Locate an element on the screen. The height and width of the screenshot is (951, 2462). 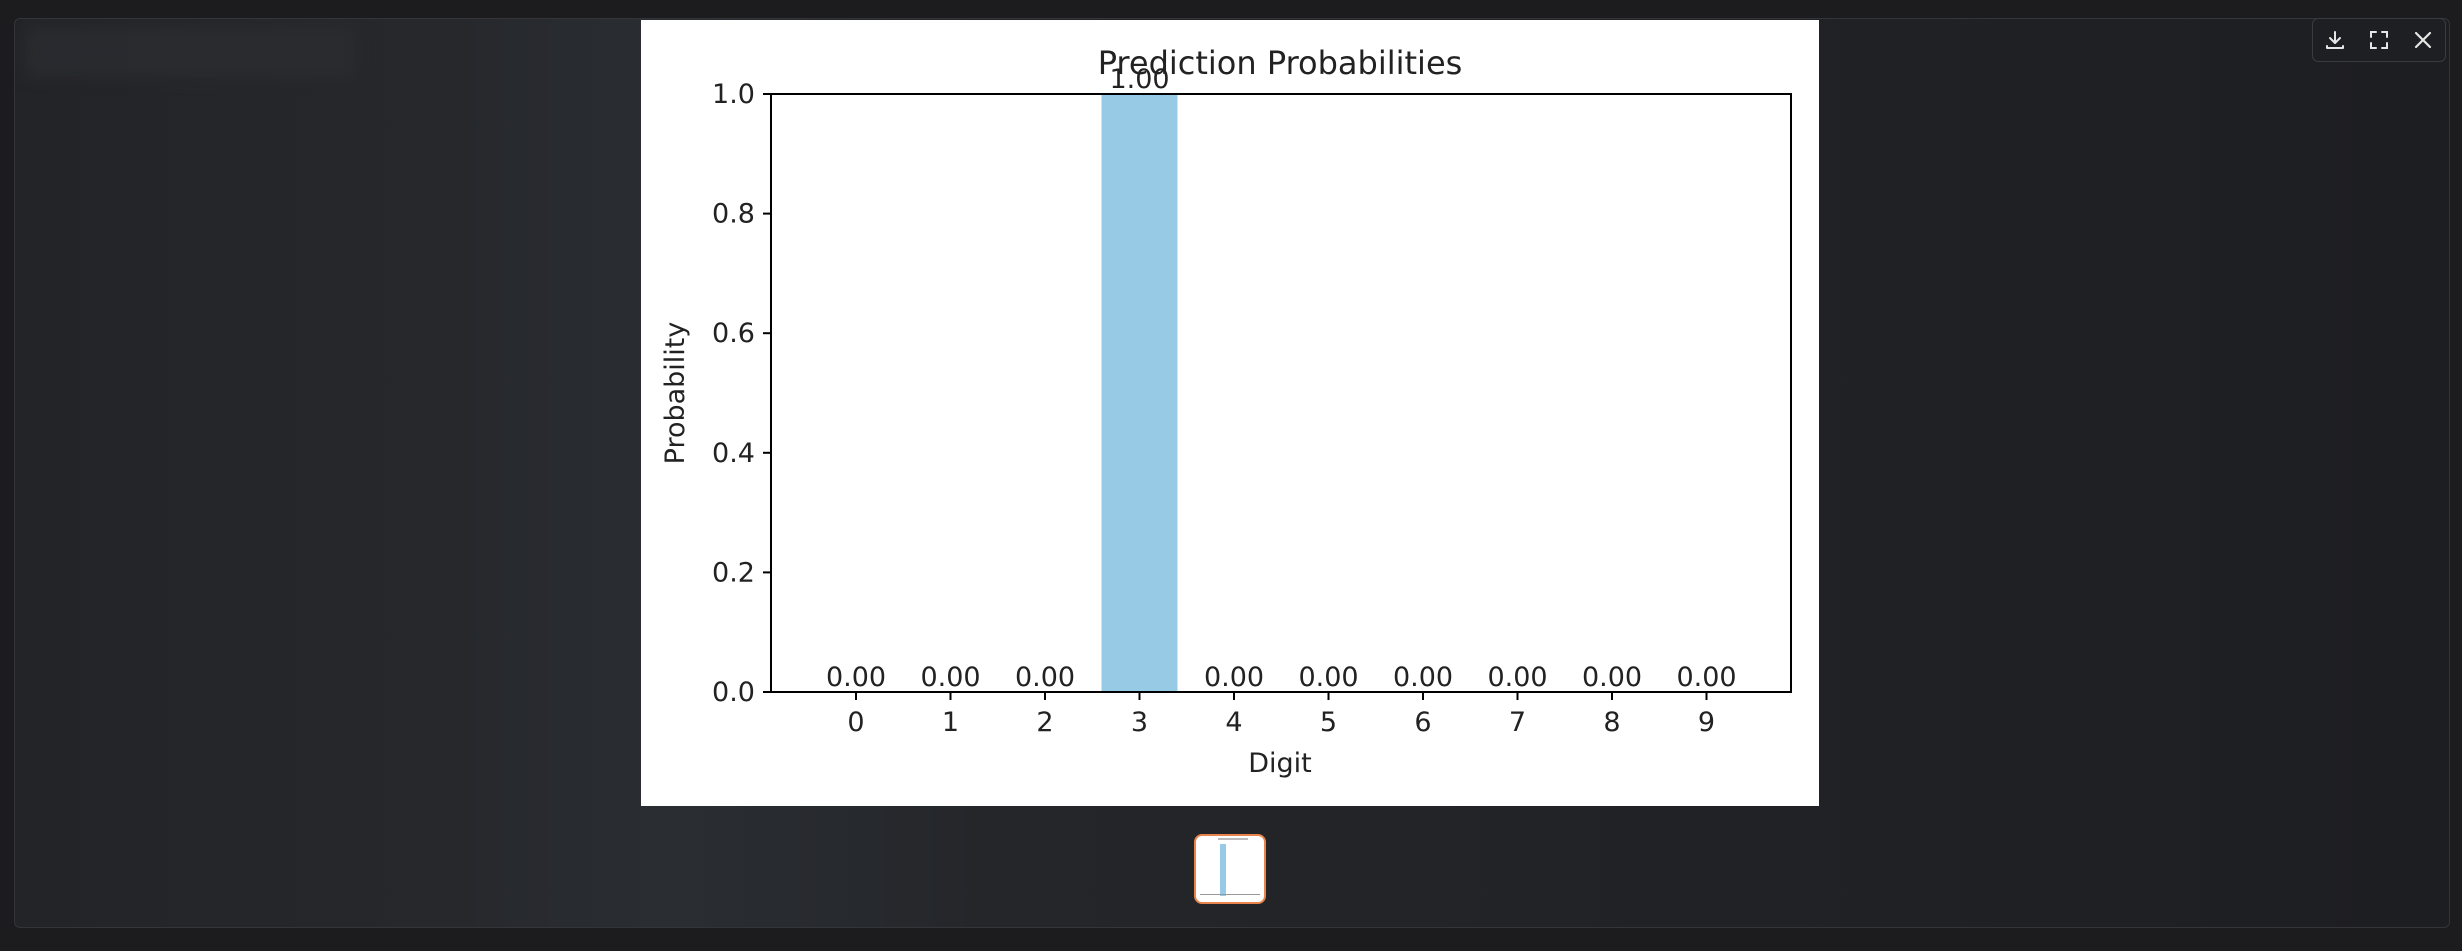
fullscreen-icon is located at coordinates (2379, 40).